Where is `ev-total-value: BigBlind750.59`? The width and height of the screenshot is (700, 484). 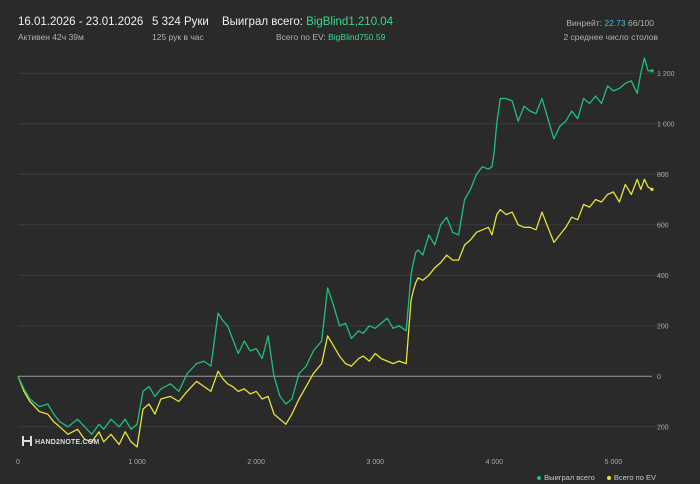
ev-total-value: BigBlind750.59 is located at coordinates (357, 37).